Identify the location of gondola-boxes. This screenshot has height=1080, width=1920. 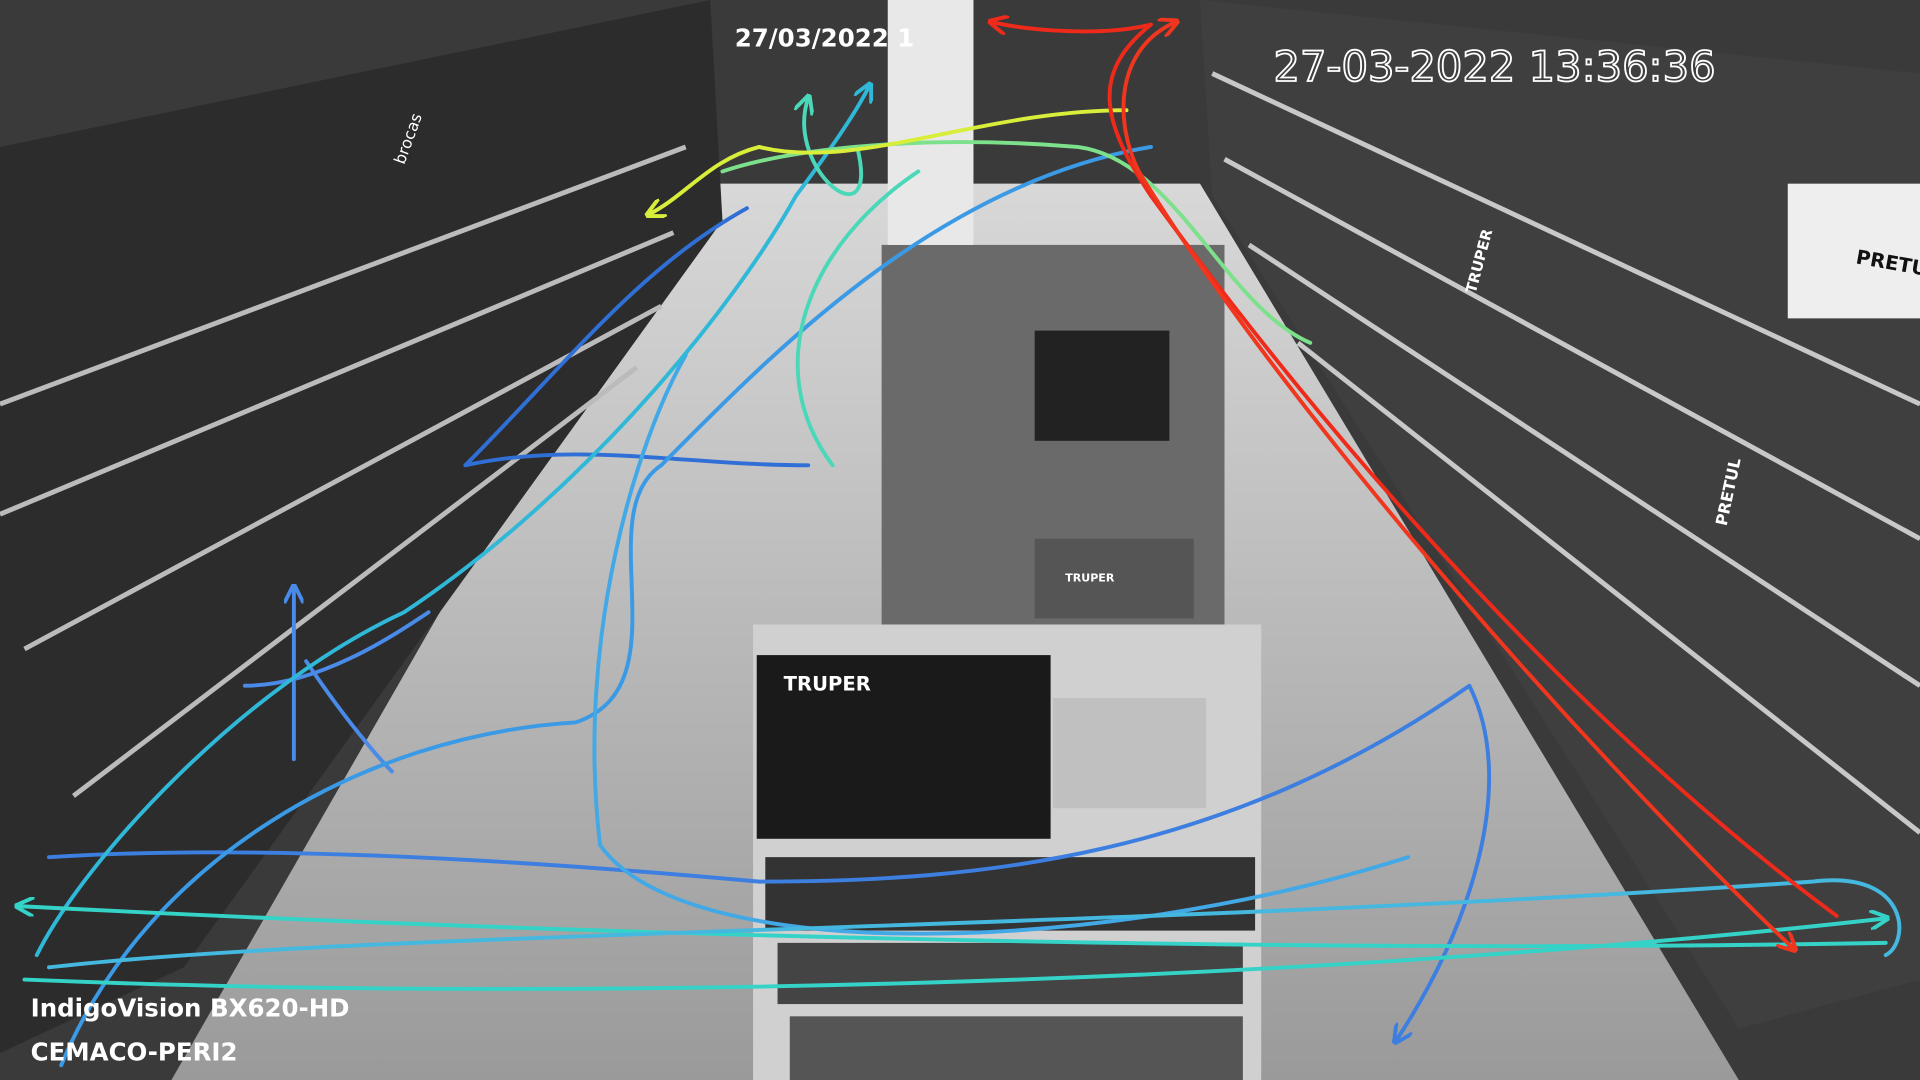
(1102, 385).